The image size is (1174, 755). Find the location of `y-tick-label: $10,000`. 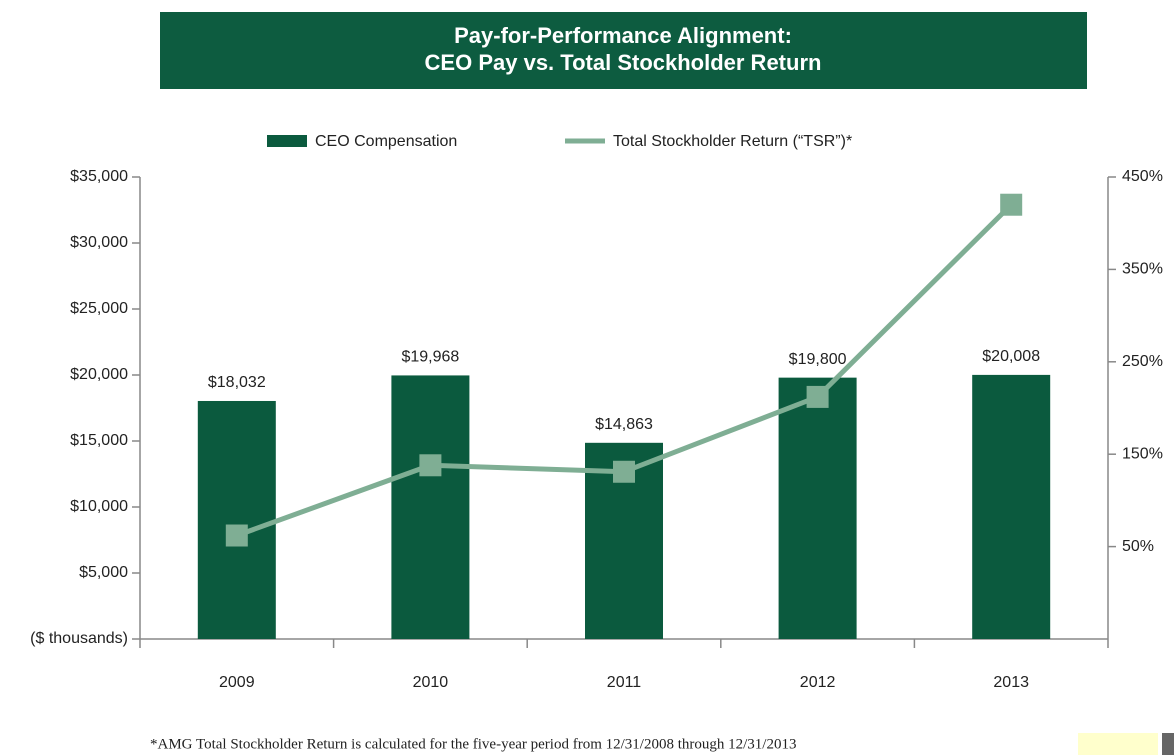

y-tick-label: $10,000 is located at coordinates (99, 506).